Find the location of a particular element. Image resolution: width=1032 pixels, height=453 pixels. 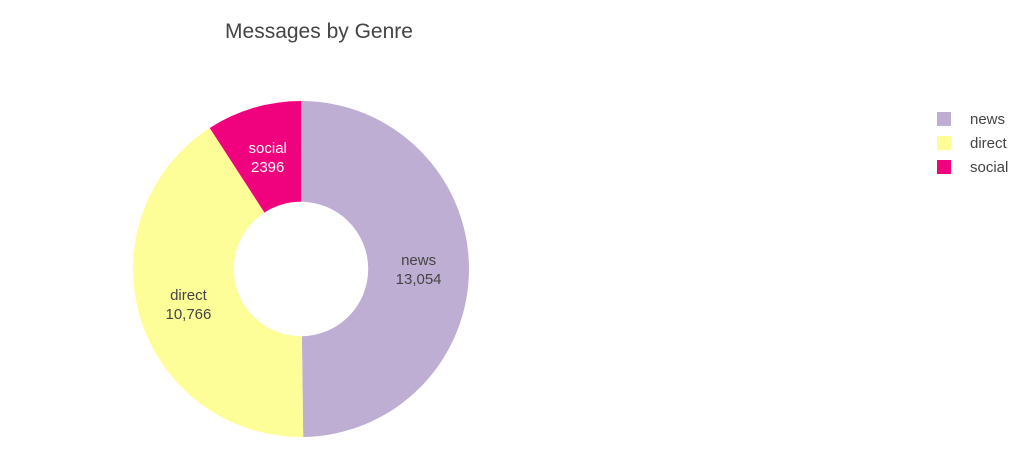

slice-label-name: social is located at coordinates (268, 148).